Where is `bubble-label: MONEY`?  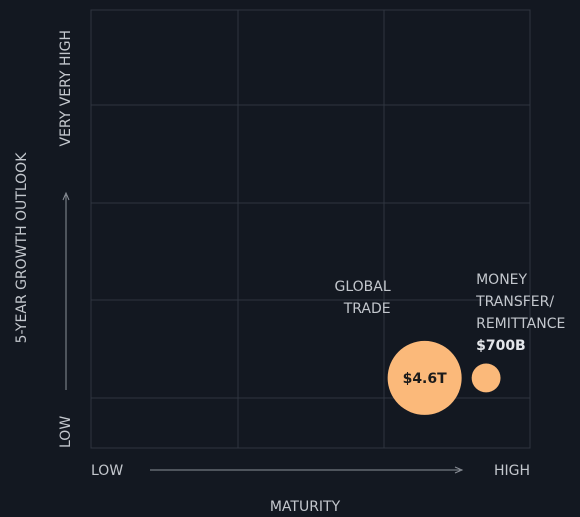
bubble-label: MONEY is located at coordinates (501, 280).